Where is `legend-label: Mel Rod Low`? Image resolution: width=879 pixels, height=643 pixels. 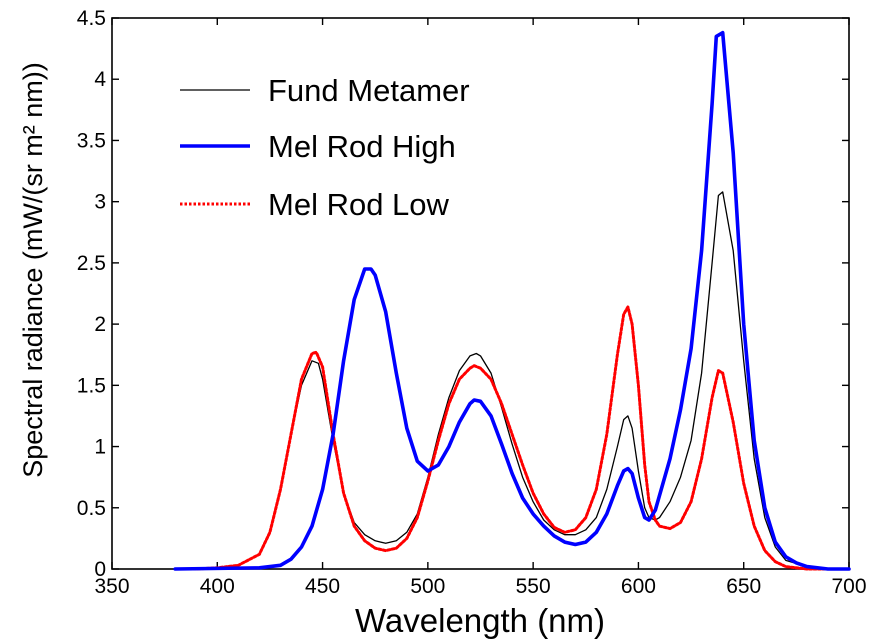 legend-label: Mel Rod Low is located at coordinates (359, 204).